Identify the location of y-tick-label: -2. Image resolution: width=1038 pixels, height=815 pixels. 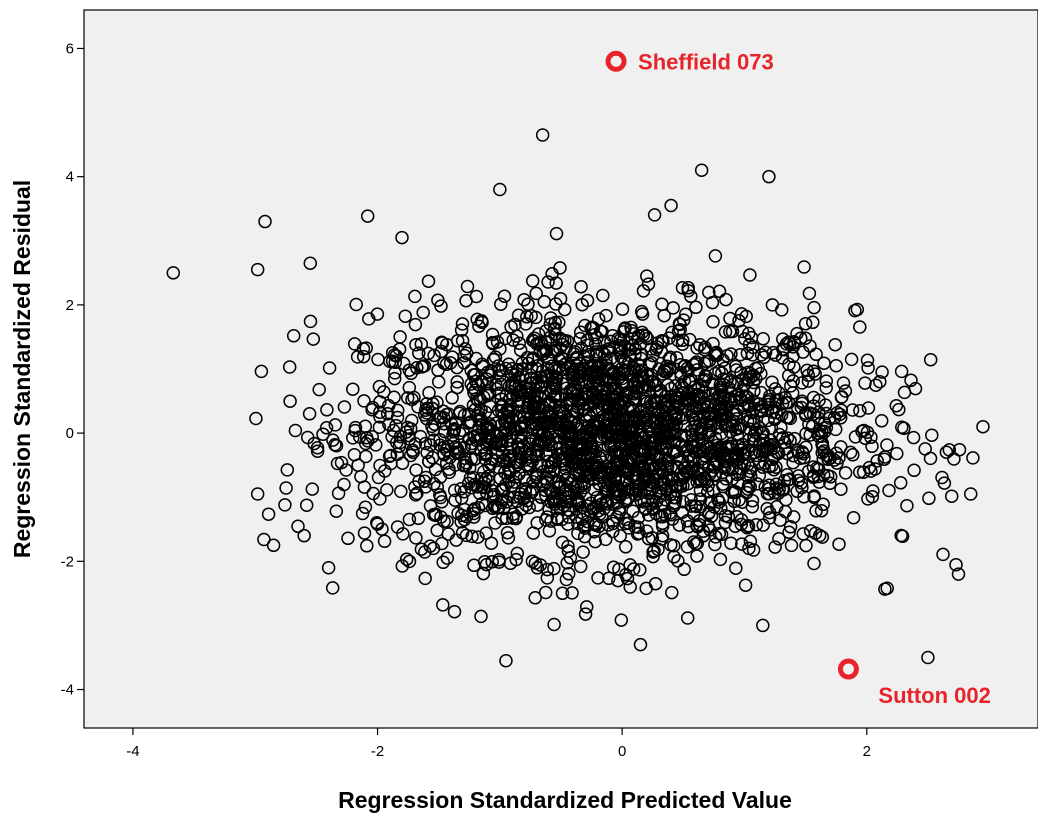
(67, 561).